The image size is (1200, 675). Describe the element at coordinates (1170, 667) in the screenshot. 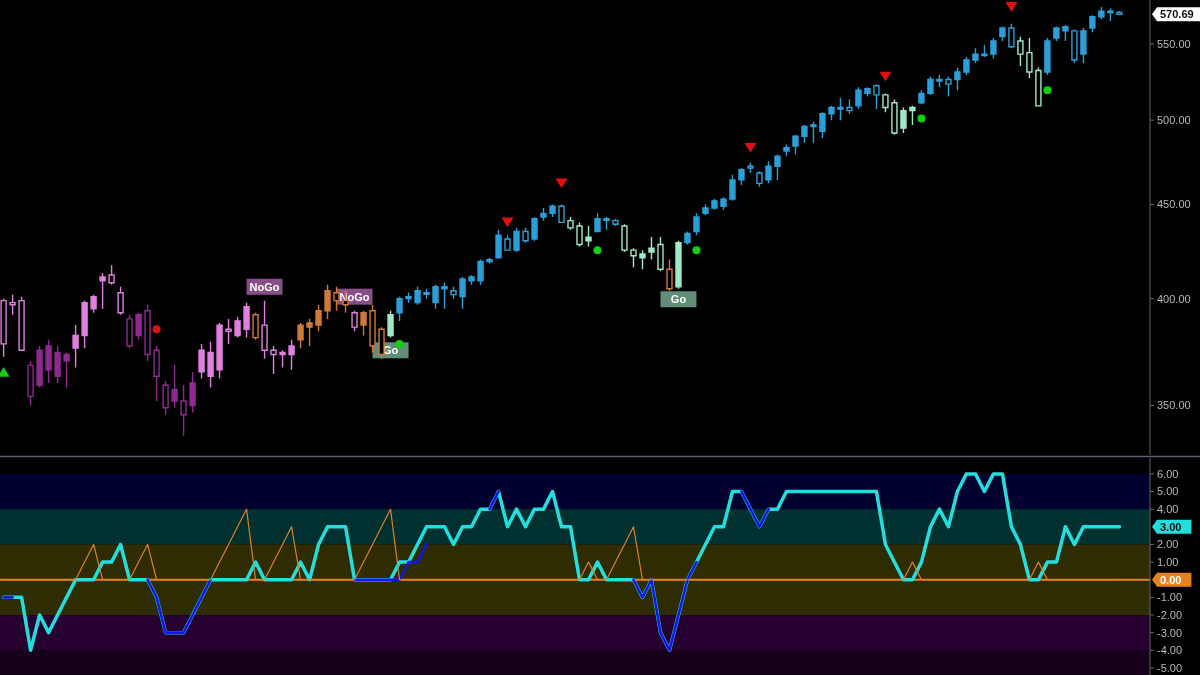

I see `y-tick-label: -5.00` at that location.